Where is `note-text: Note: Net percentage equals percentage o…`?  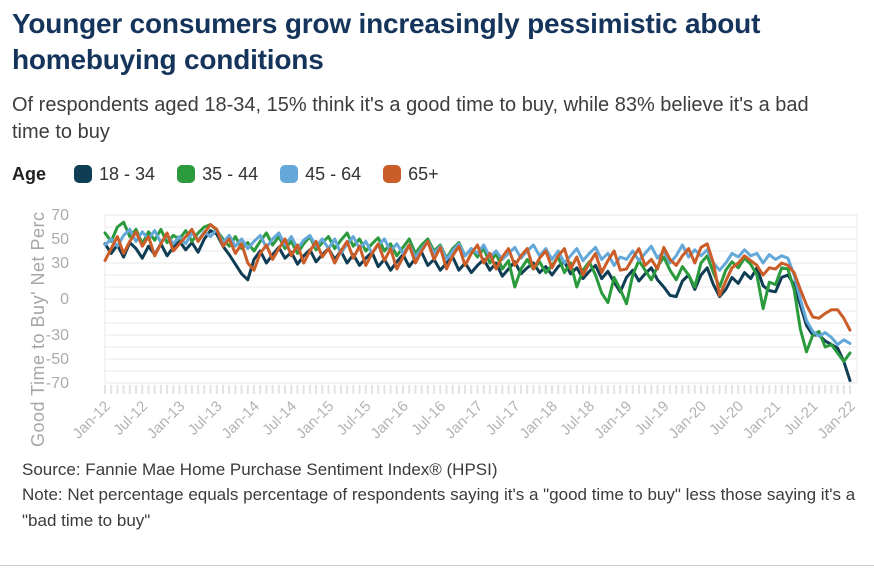
note-text: Note: Net percentage equals percentage o… is located at coordinates (439, 507).